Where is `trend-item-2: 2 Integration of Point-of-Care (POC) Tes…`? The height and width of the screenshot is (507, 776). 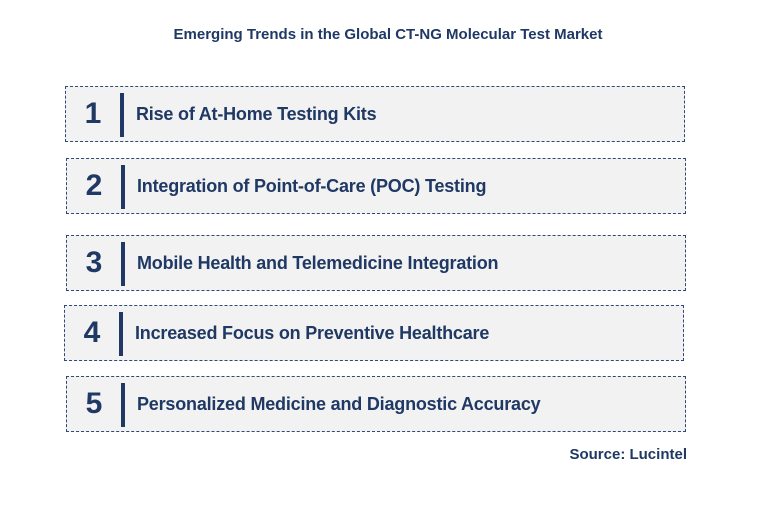
trend-item-2: 2 Integration of Point-of-Care (POC) Tes… is located at coordinates (376, 186).